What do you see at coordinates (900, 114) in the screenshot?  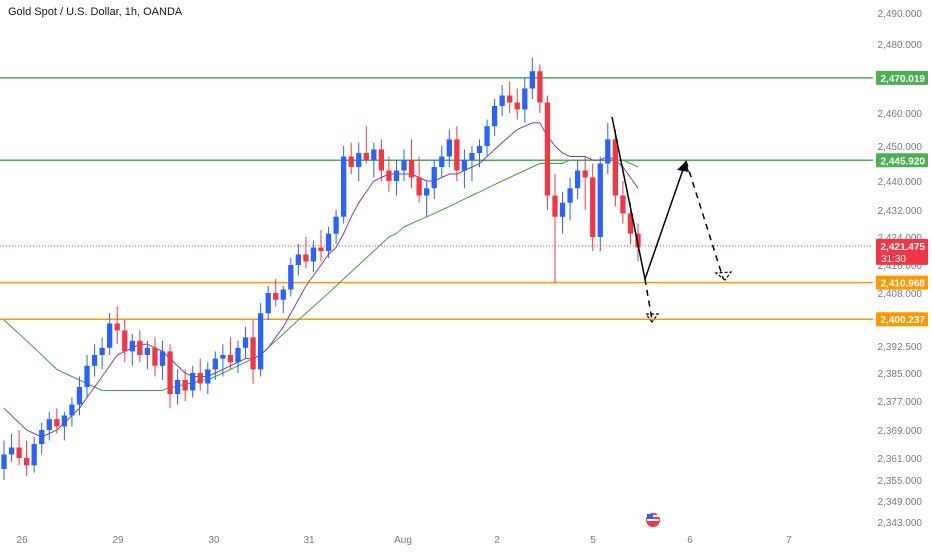 I see `y-tick-label: 2,460.000` at bounding box center [900, 114].